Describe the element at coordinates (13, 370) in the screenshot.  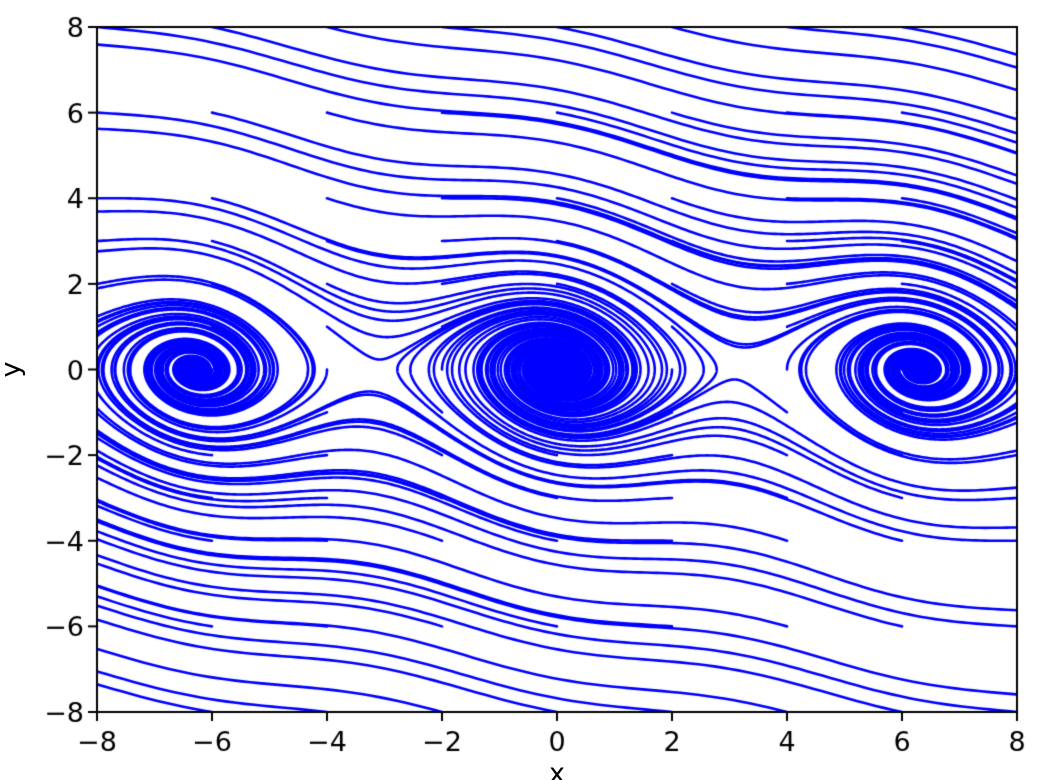
I see `y-axis-label: y` at that location.